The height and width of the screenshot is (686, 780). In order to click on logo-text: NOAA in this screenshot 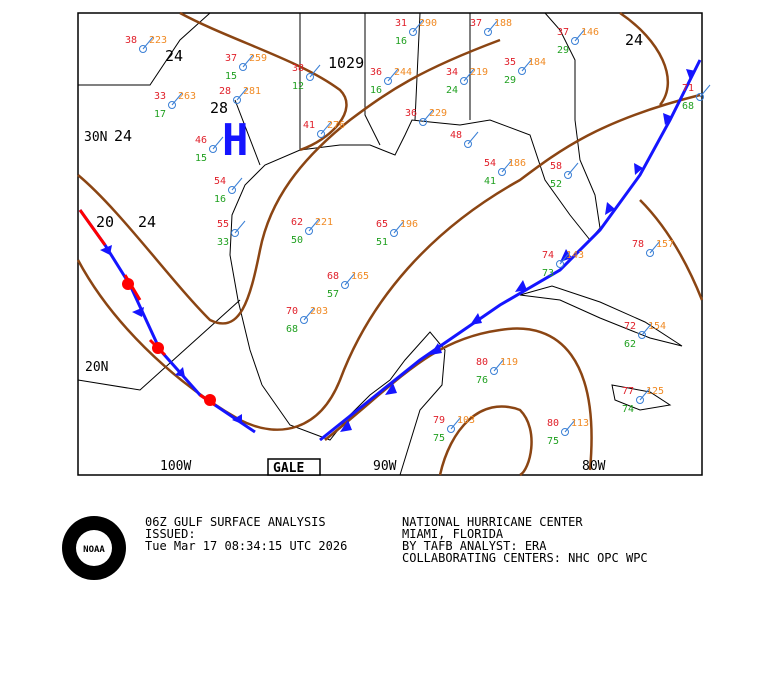, I will do `click(94, 550)`.